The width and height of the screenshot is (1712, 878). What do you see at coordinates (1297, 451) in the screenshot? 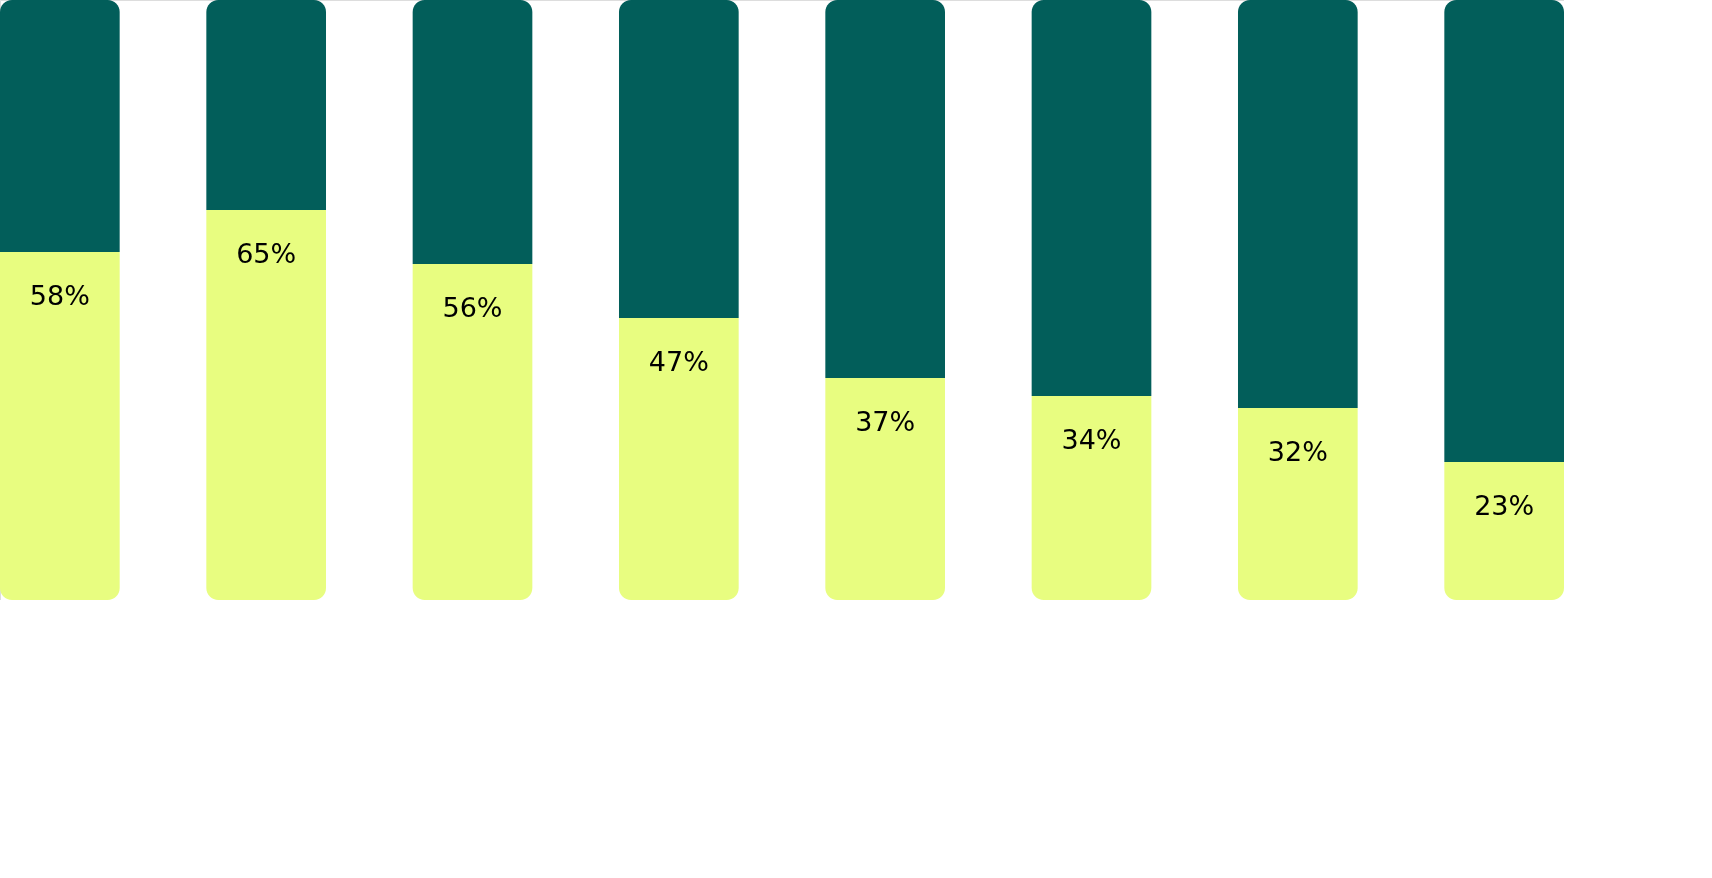
I see `data-label: 32%` at bounding box center [1297, 451].